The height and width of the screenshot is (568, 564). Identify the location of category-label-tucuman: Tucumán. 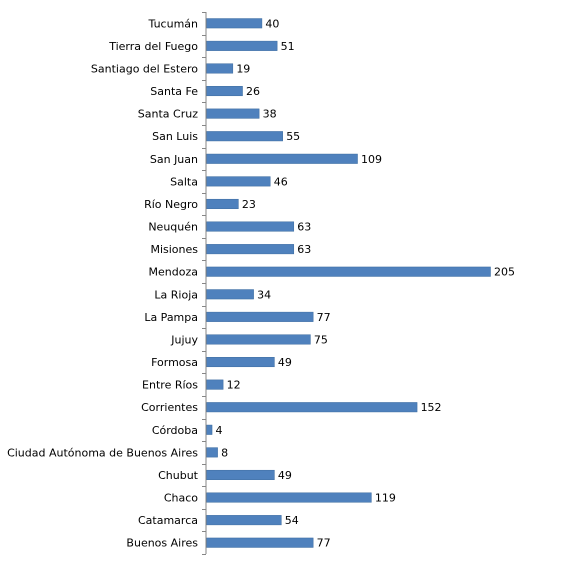
(173, 23).